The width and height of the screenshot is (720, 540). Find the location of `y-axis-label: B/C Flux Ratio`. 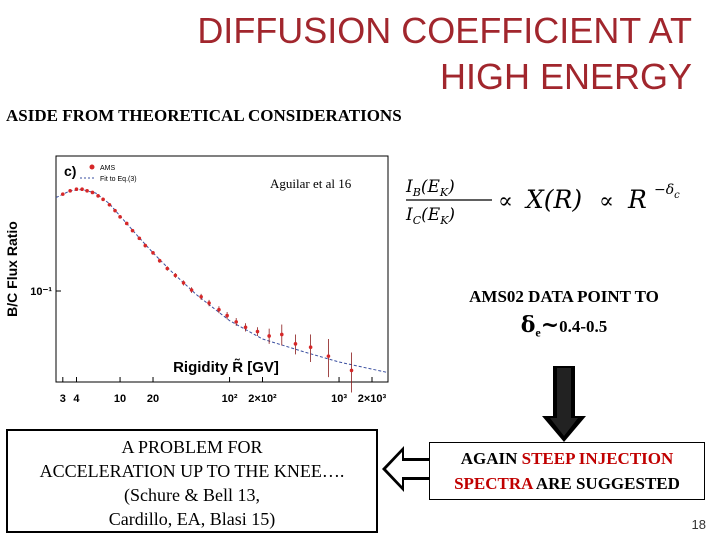

y-axis-label: B/C Flux Ratio is located at coordinates (12, 269).